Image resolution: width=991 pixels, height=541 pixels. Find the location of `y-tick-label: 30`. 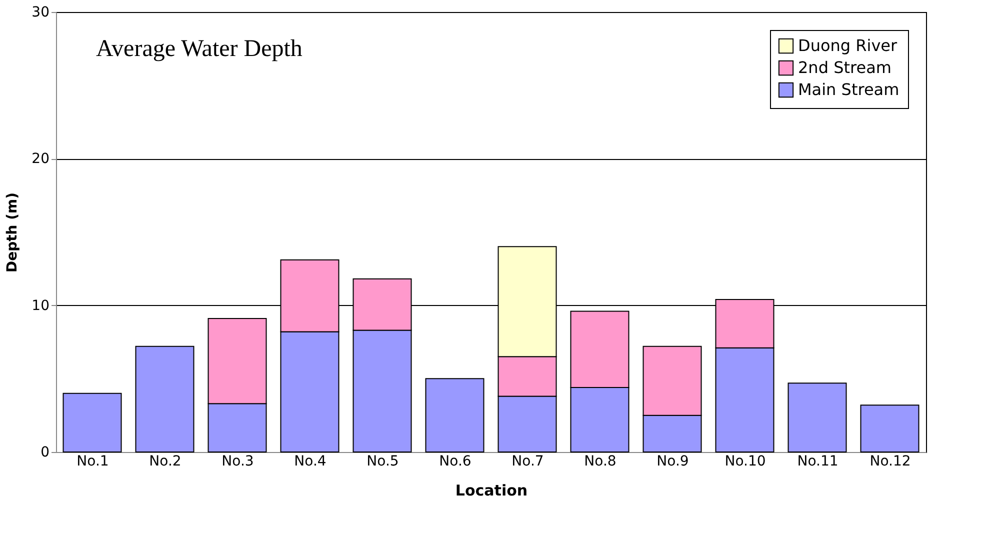

y-tick-label: 30 is located at coordinates (41, 12).